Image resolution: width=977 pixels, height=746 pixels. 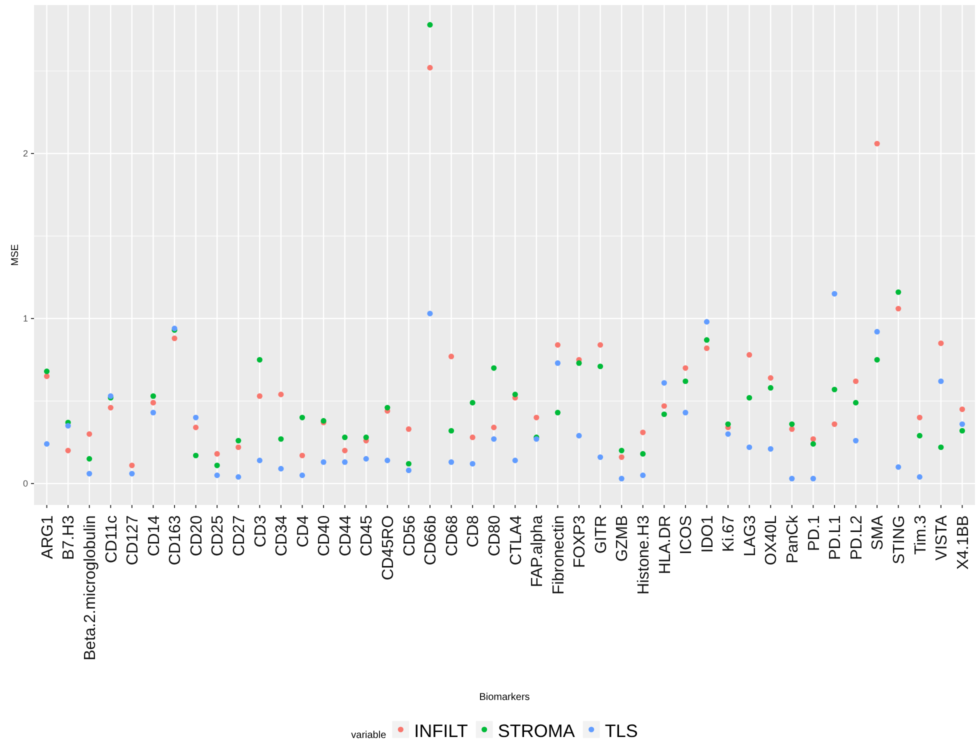 I want to click on x-tick-label: X4.1BB, so click(x=963, y=542).